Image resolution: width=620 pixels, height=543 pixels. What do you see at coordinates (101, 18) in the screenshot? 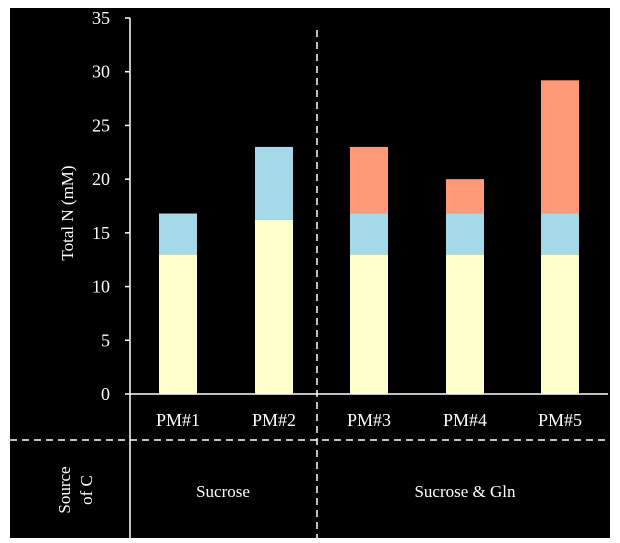
I see `y-tick-label: 35` at bounding box center [101, 18].